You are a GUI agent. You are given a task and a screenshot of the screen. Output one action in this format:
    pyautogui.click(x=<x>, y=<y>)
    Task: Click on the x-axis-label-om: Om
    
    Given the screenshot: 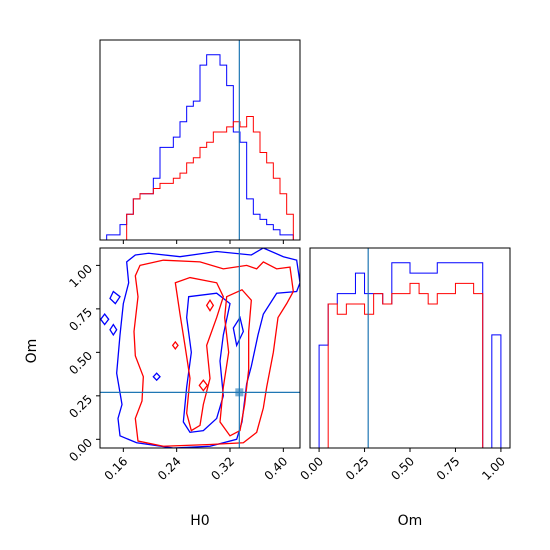 What is the action you would take?
    pyautogui.click(x=410, y=521)
    